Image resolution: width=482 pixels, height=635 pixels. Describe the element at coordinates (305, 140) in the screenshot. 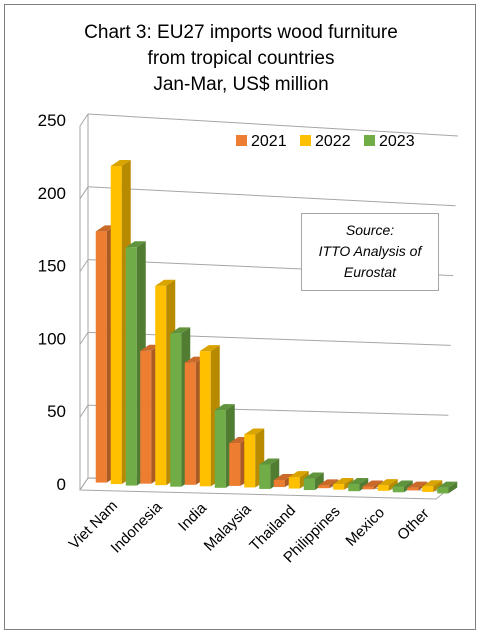

I see `legend-swatch-2022` at that location.